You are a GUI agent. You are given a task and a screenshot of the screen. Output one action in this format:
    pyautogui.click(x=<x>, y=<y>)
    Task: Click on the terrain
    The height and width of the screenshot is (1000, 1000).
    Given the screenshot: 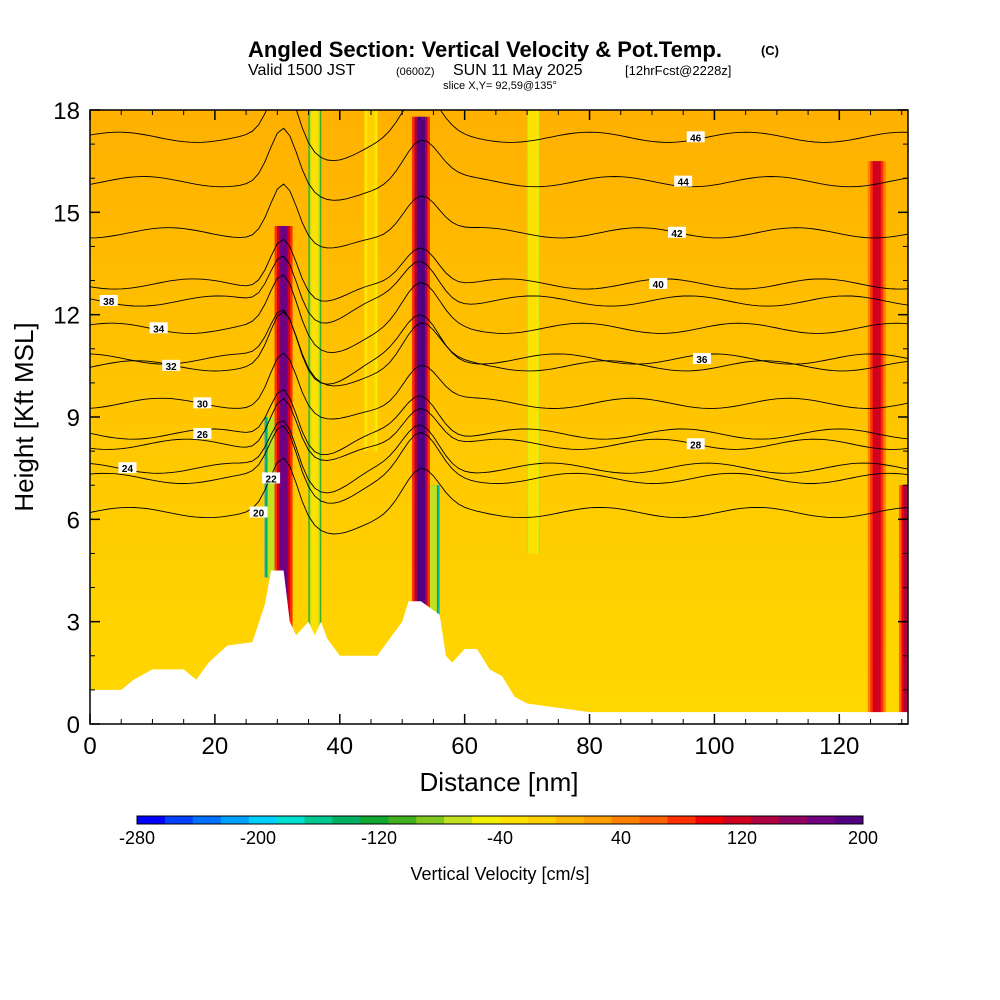 What is the action you would take?
    pyautogui.click(x=499, y=647)
    